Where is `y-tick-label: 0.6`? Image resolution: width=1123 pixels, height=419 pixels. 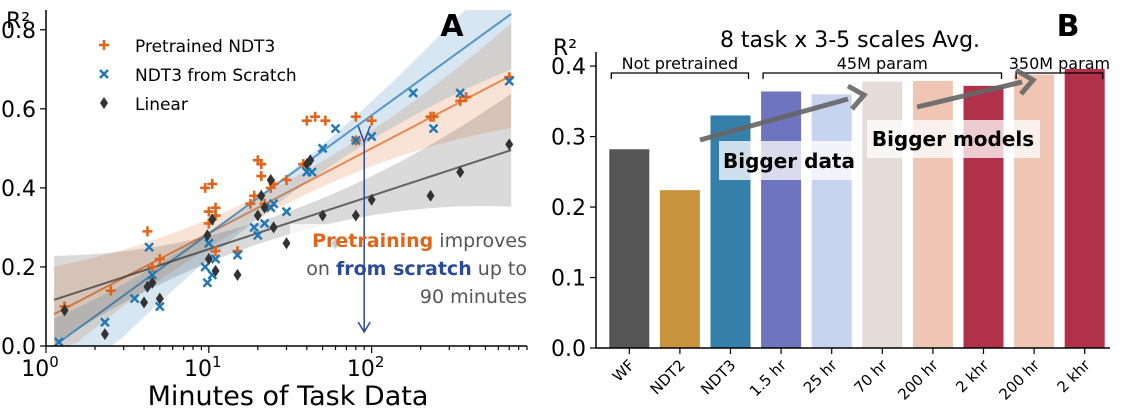 y-tick-label: 0.6 is located at coordinates (18, 110).